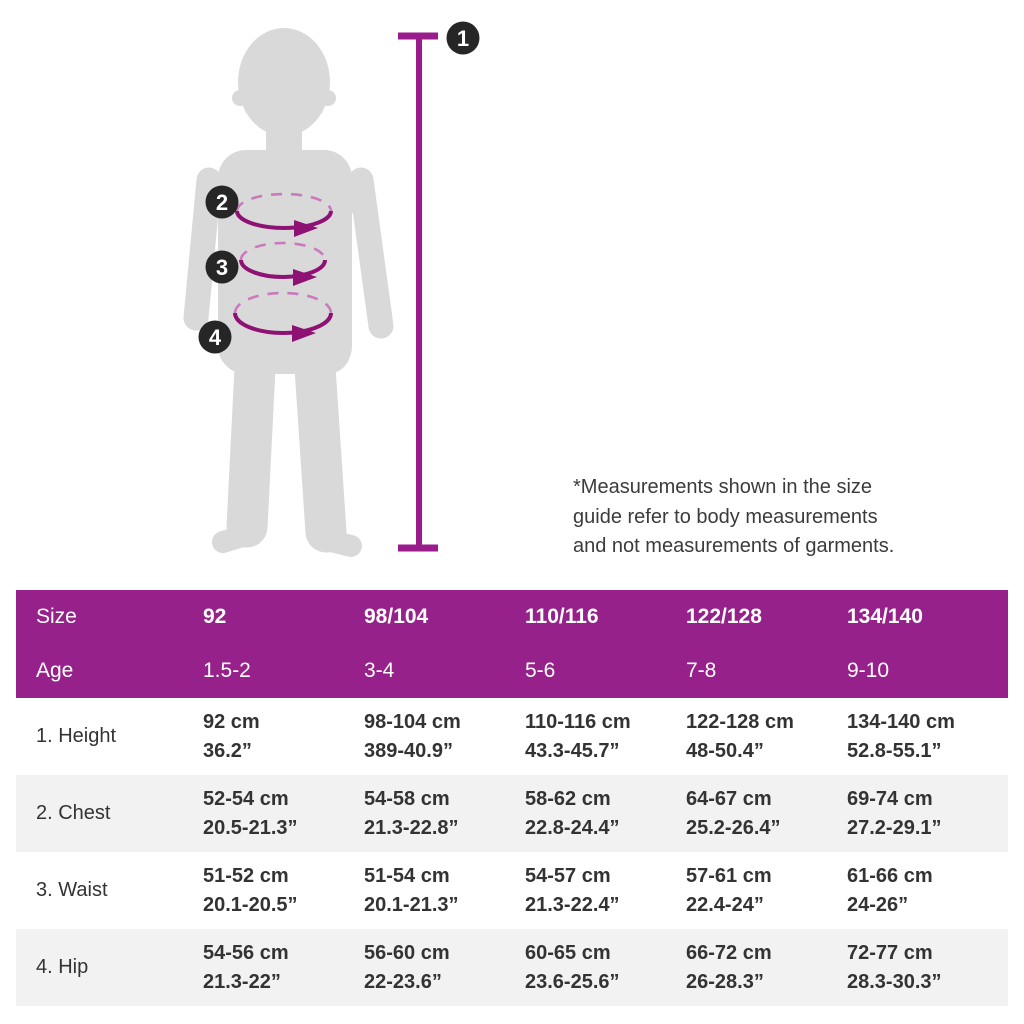 This screenshot has width=1024, height=1024. What do you see at coordinates (734, 546) in the screenshot?
I see `disclaimer-line-3: and not measurements of garments.` at bounding box center [734, 546].